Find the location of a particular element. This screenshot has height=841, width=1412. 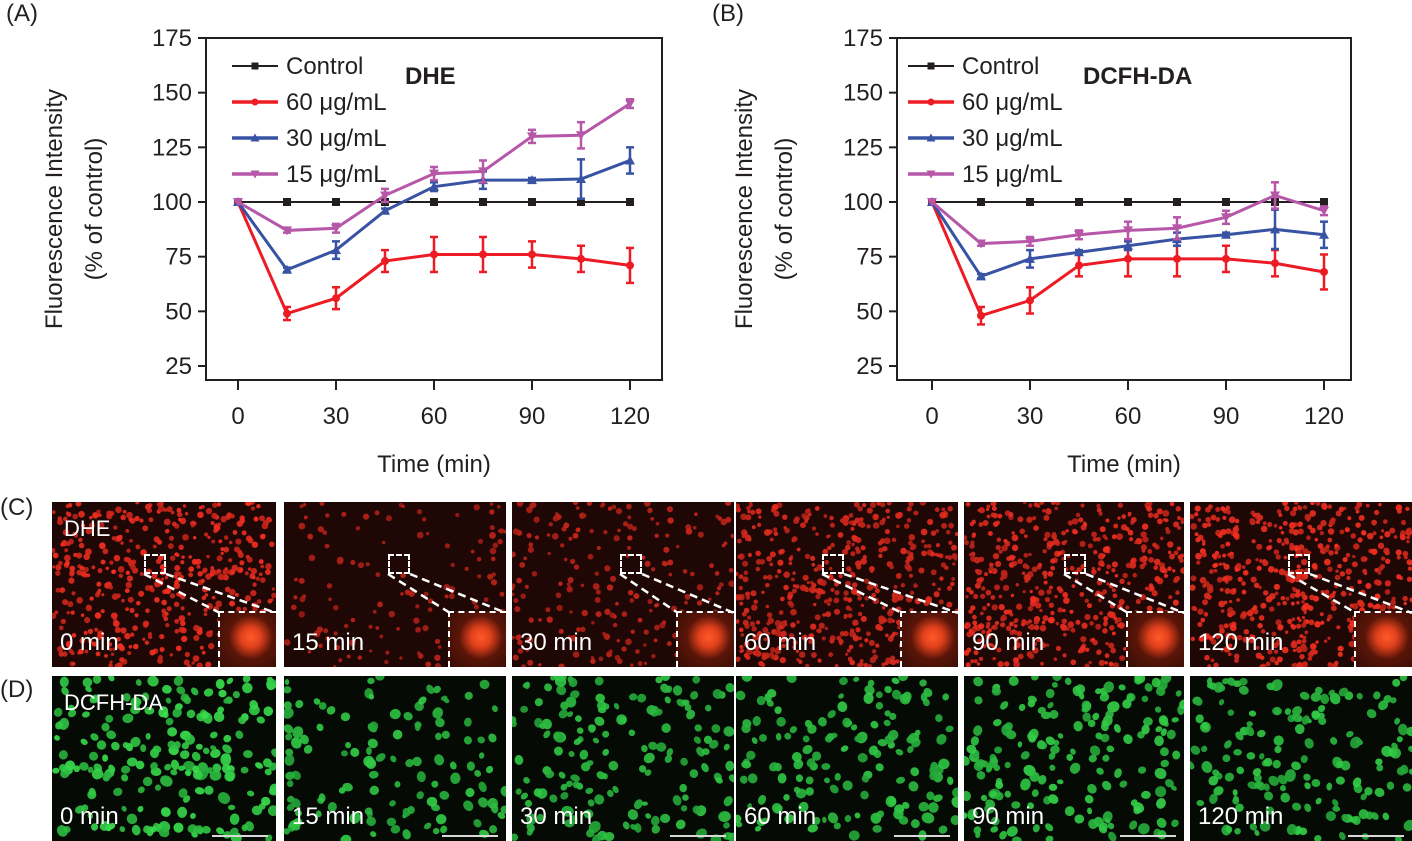

dcfh-da-micrograph: 90 min is located at coordinates (1074, 758).